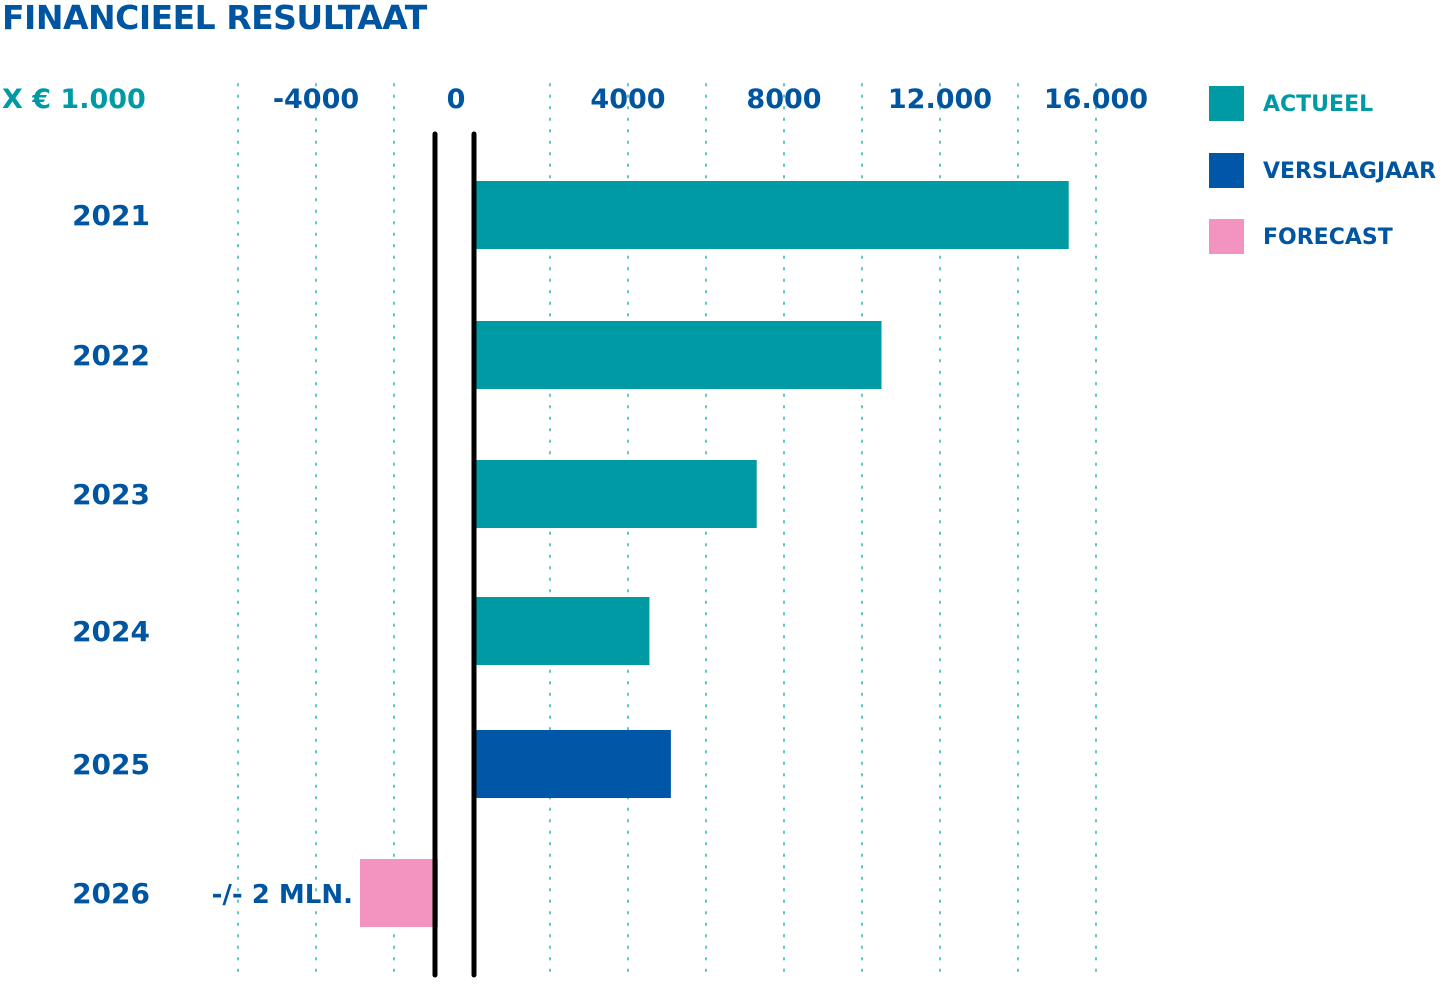 Image resolution: width=1443 pixels, height=986 pixels. I want to click on bar-2021, so click(770, 215).